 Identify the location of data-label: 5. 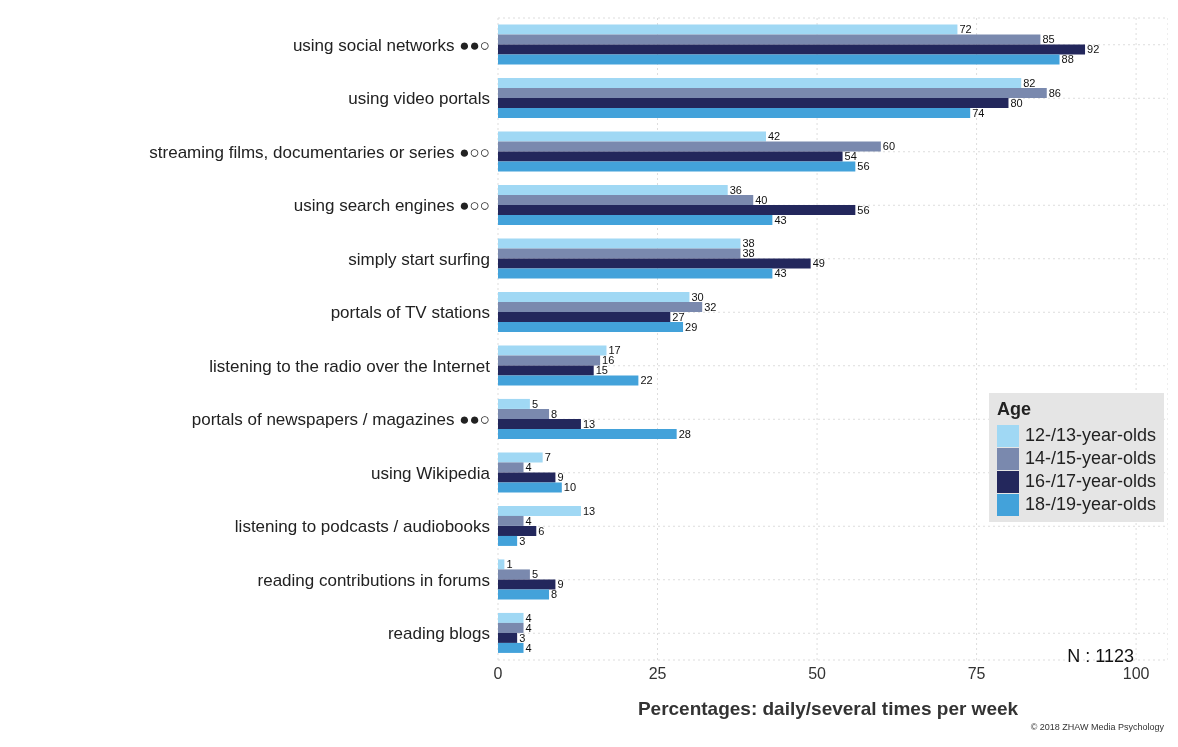
(535, 574).